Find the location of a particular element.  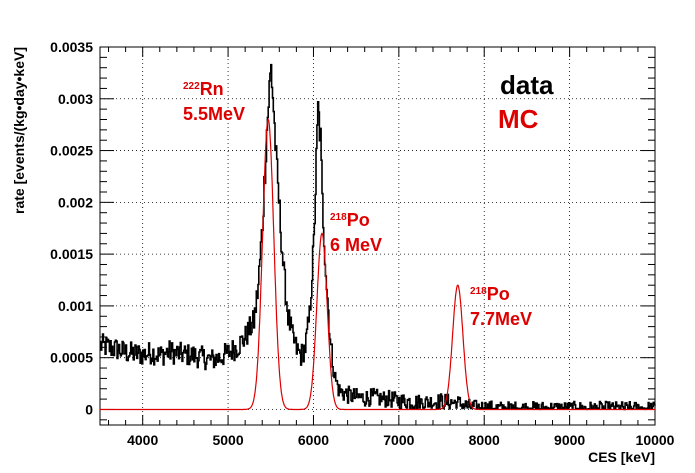

annotation-po218-6mev: 218Po is located at coordinates (350, 220).